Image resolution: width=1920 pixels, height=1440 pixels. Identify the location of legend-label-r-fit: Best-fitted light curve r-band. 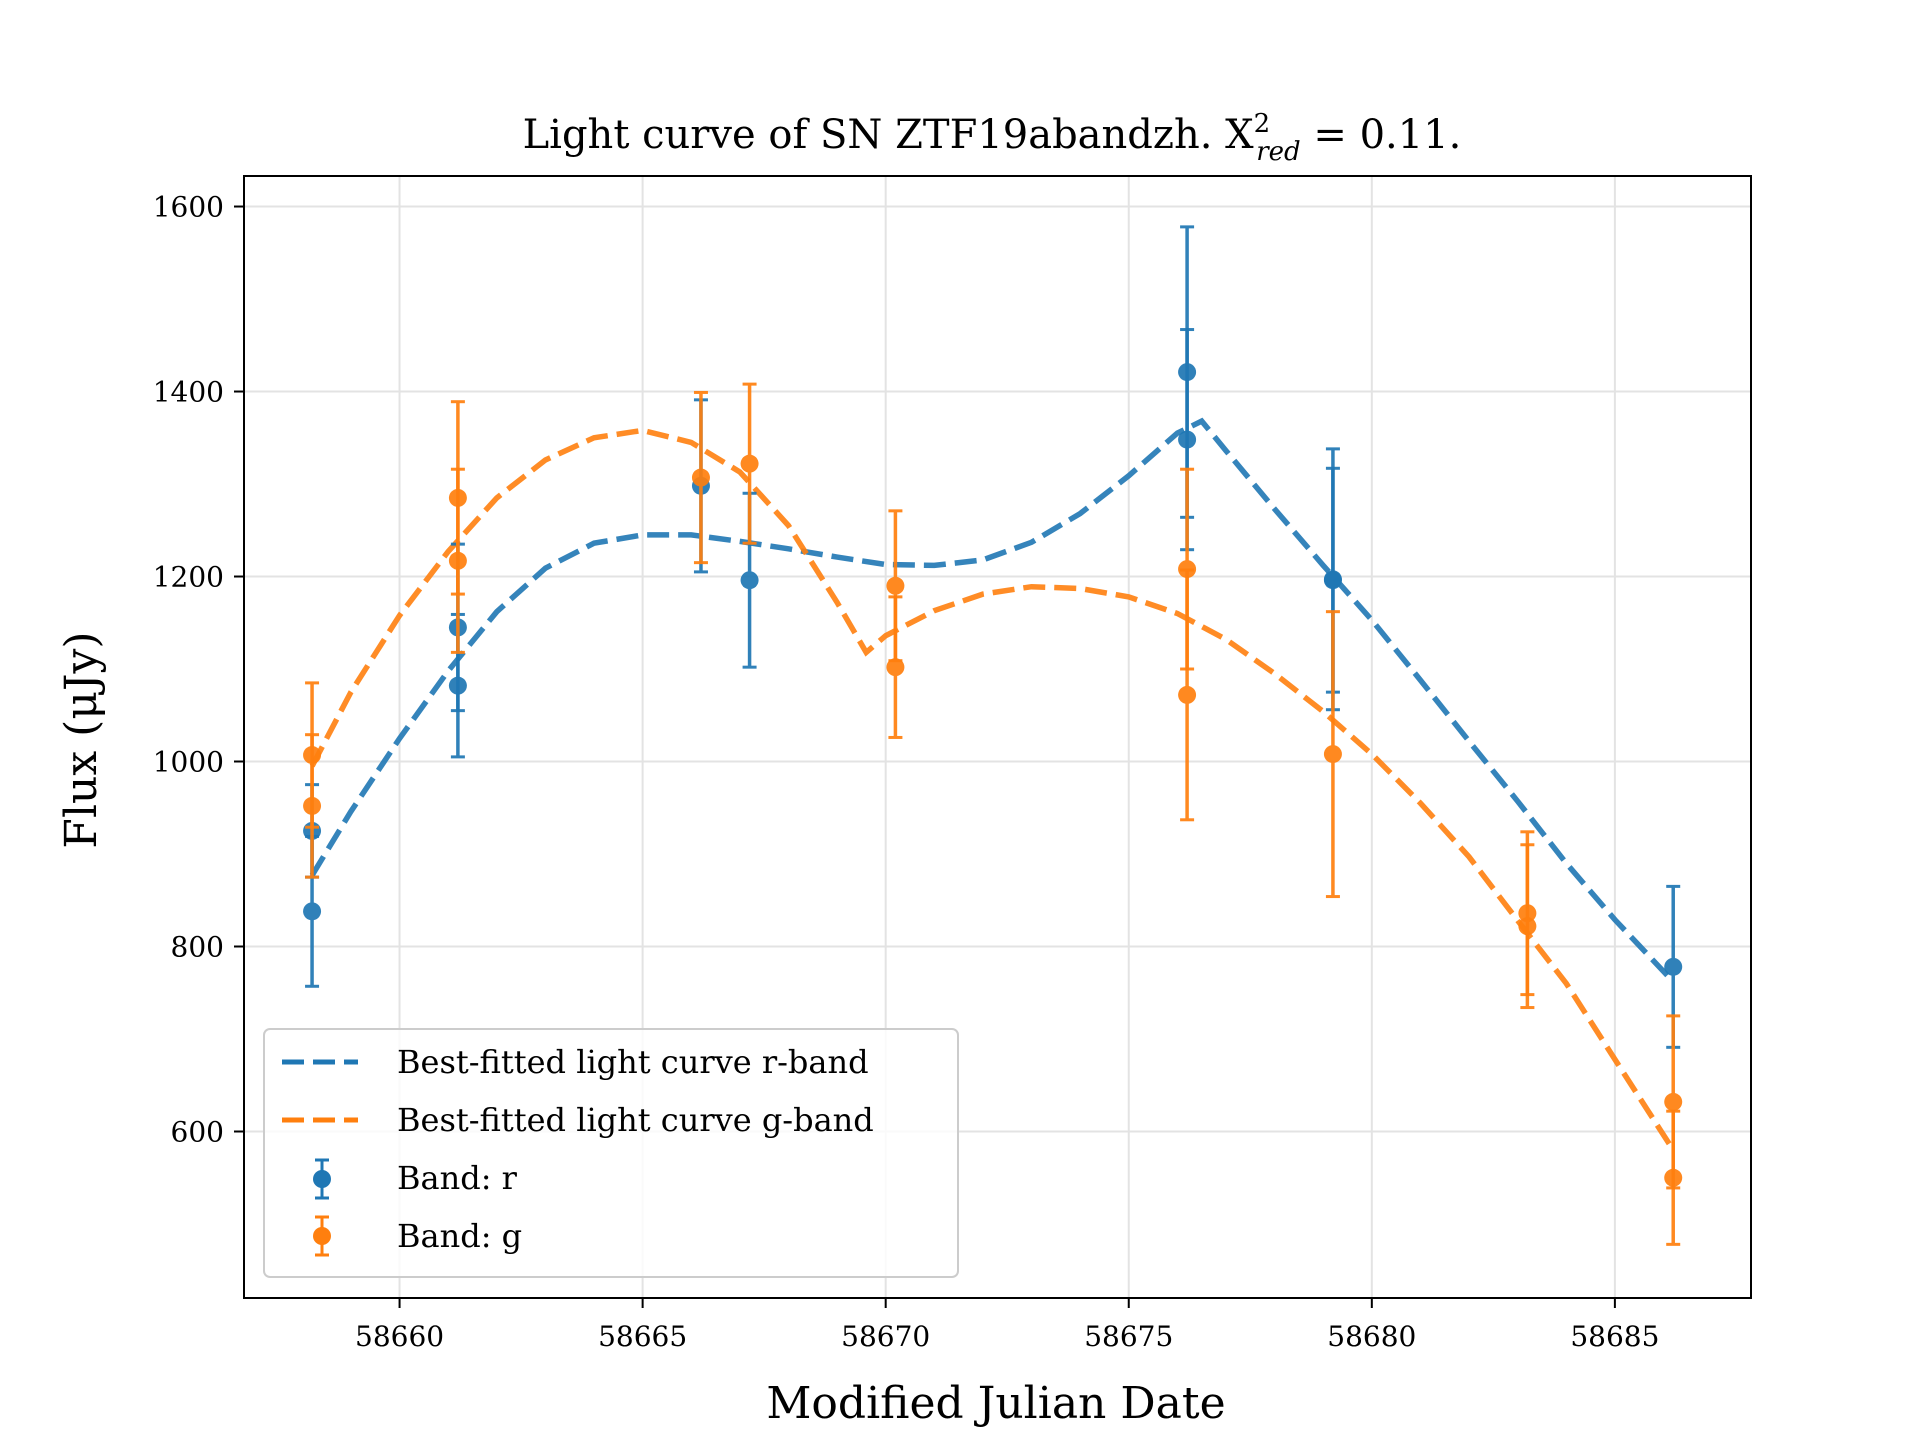
(633, 1062).